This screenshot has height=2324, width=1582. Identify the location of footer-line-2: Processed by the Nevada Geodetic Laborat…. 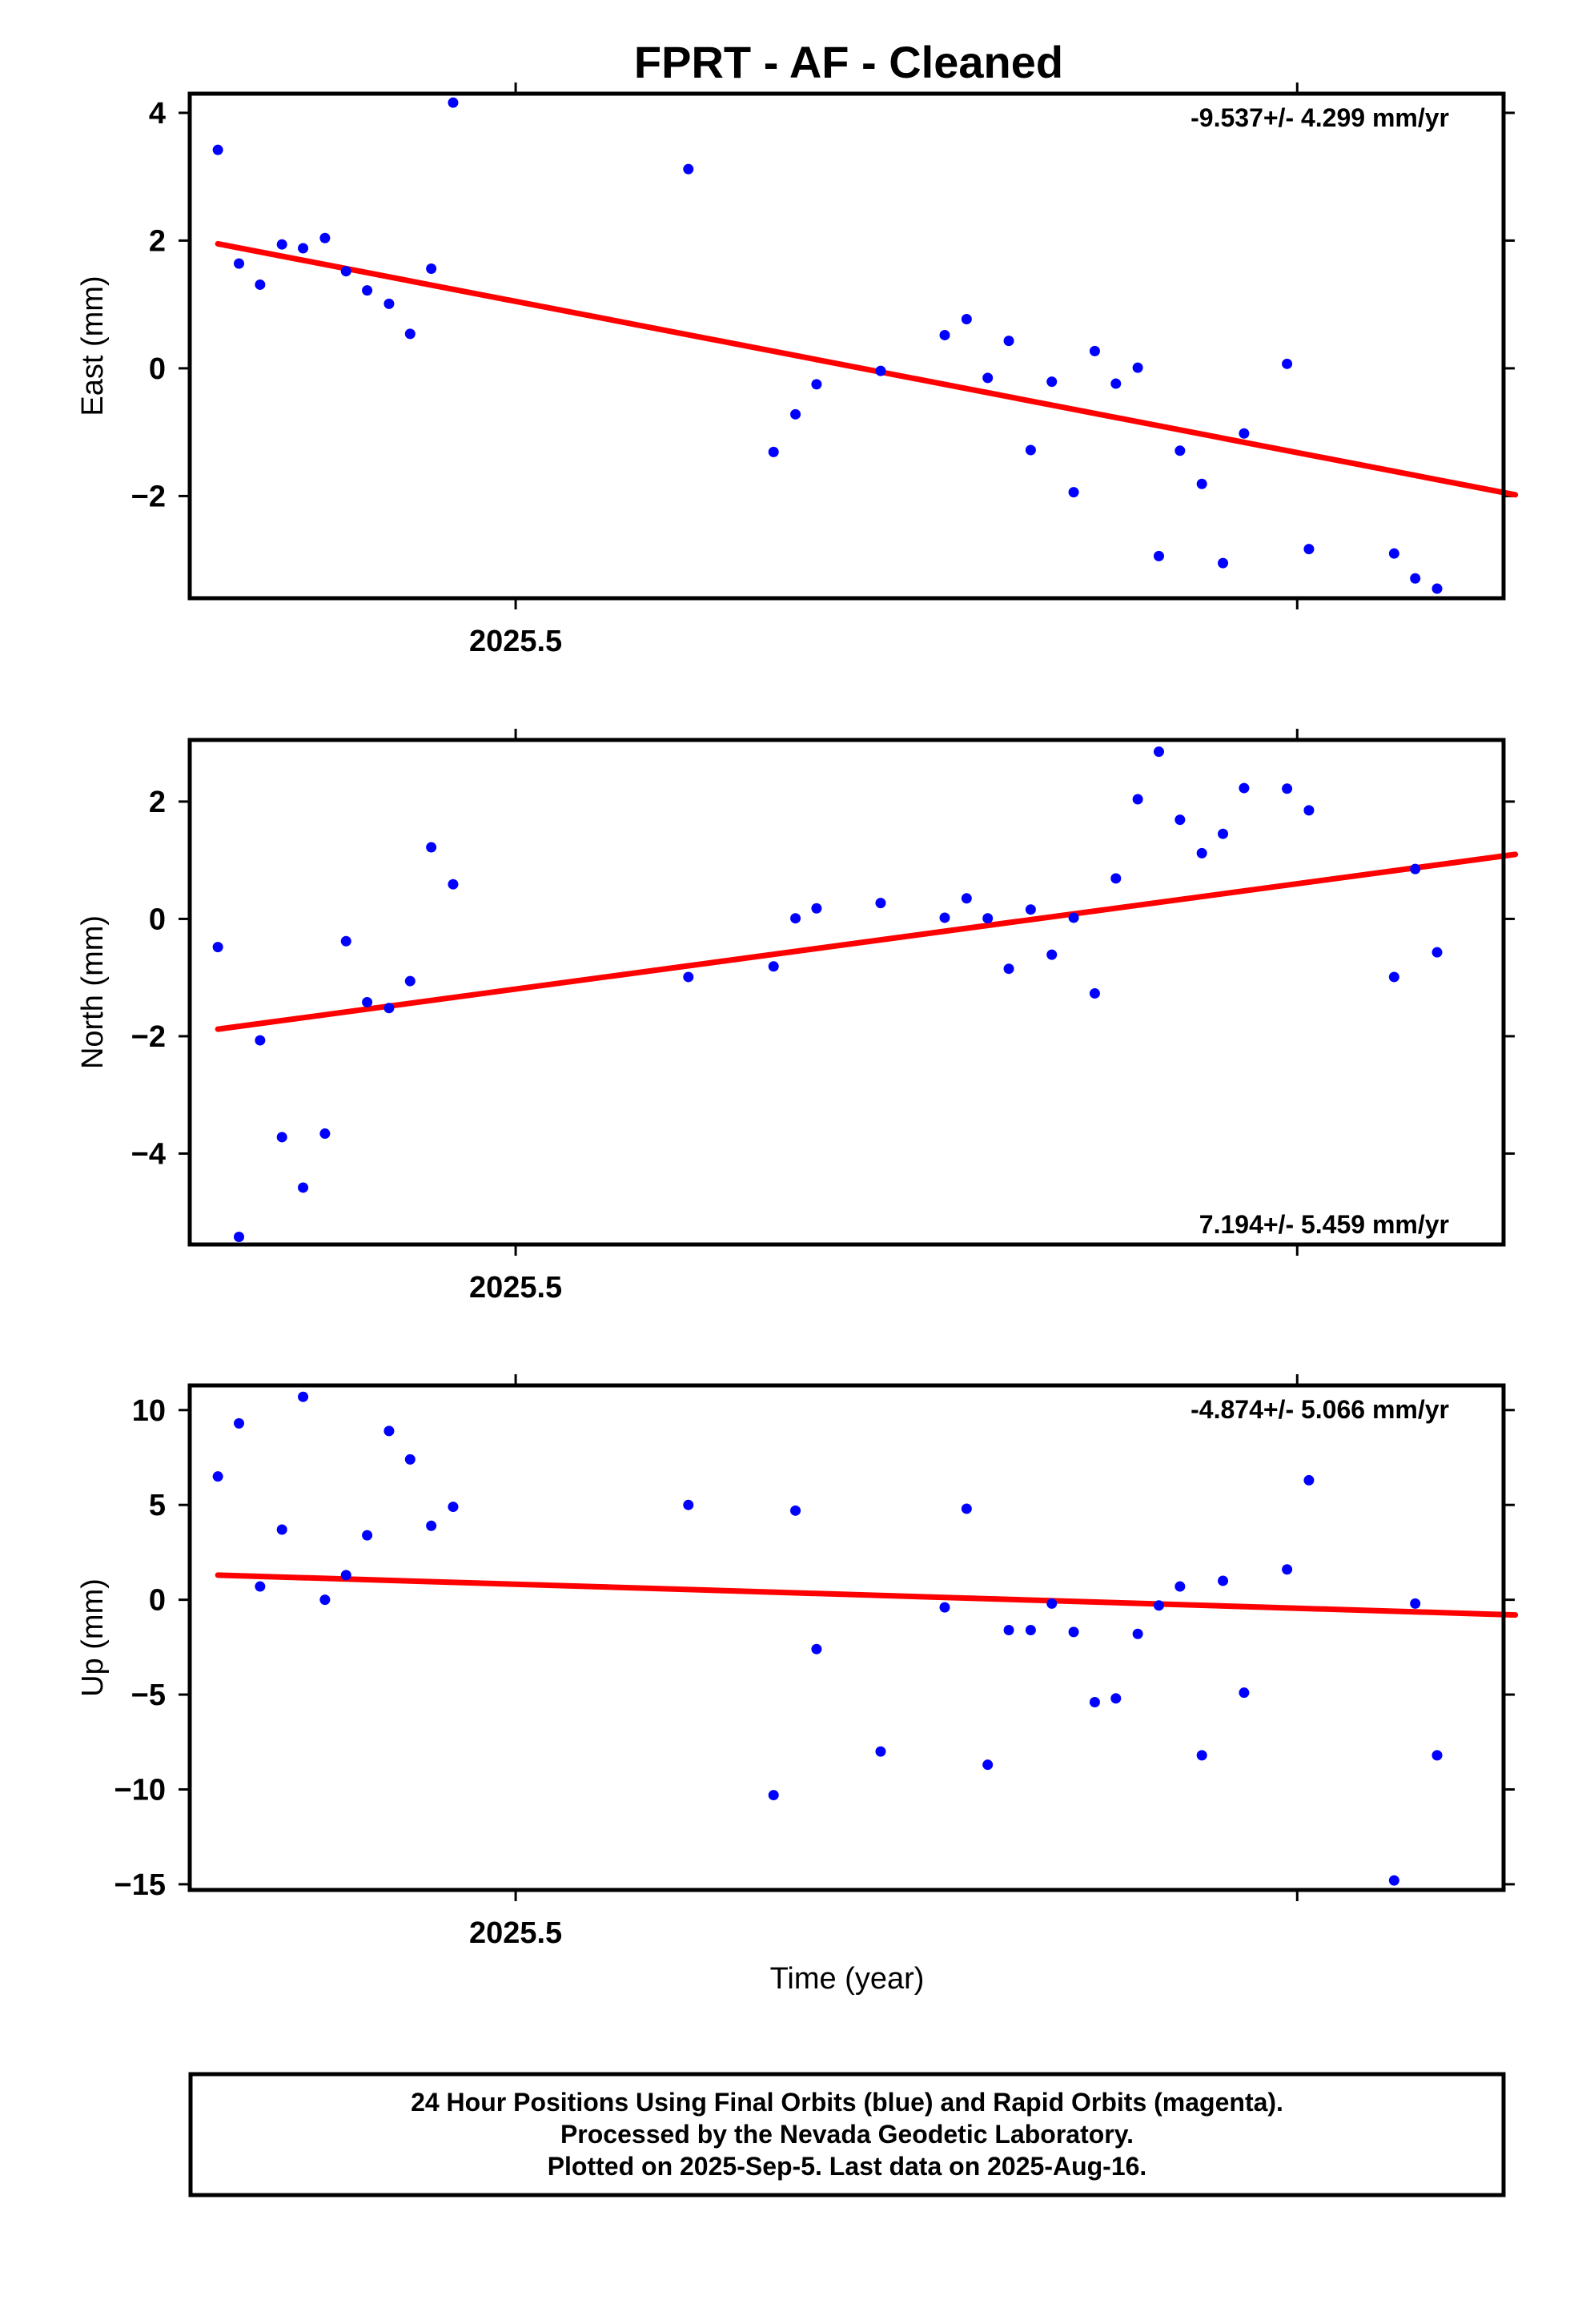
(847, 2134).